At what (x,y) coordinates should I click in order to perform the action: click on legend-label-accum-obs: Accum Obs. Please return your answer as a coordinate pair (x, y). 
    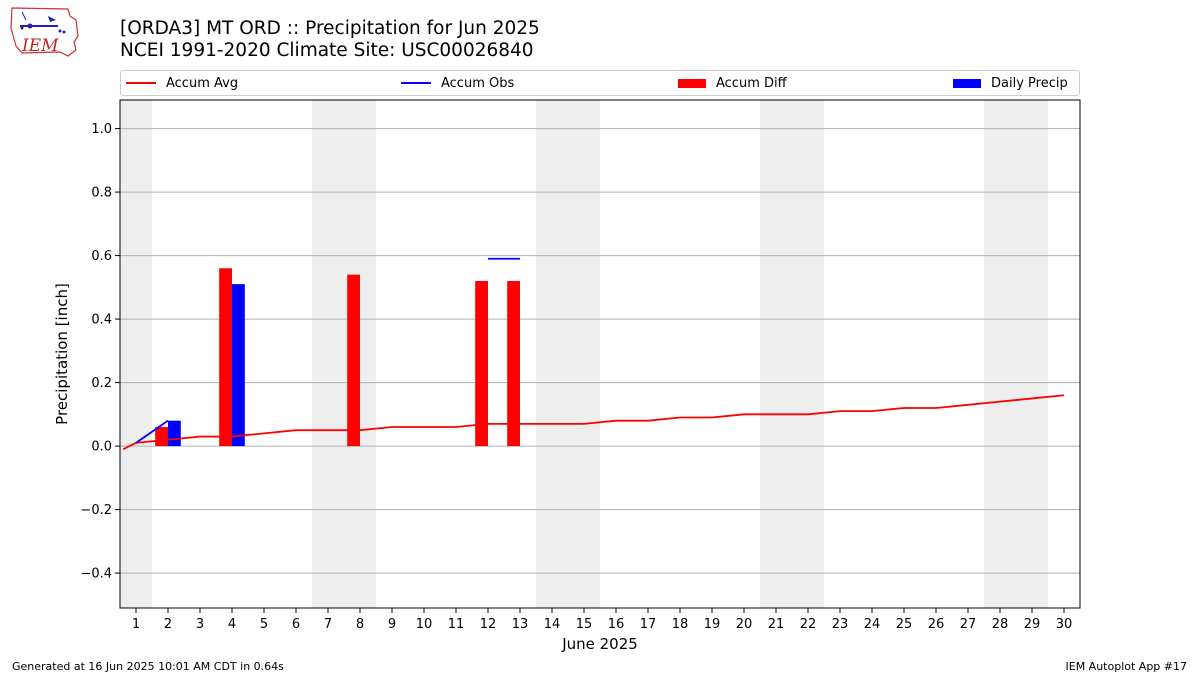
    Looking at the image, I should click on (478, 83).